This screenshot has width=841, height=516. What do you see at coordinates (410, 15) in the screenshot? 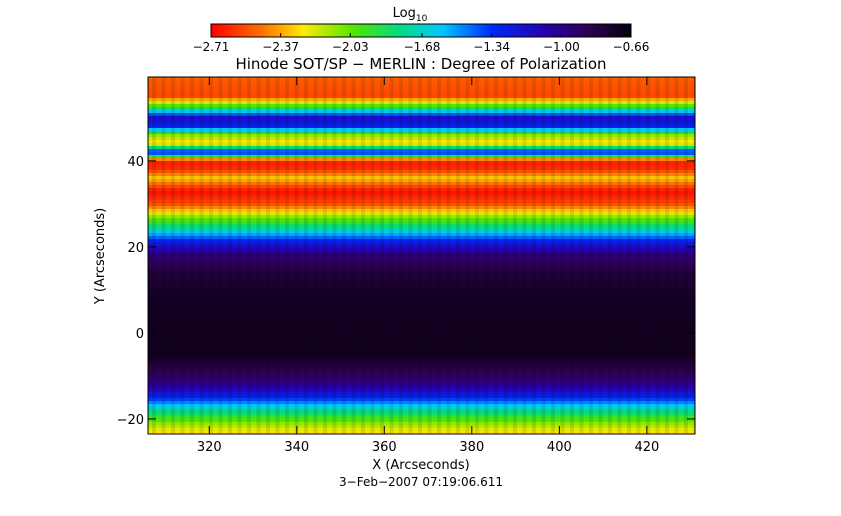
I see `colorbar-label: Log10` at bounding box center [410, 15].